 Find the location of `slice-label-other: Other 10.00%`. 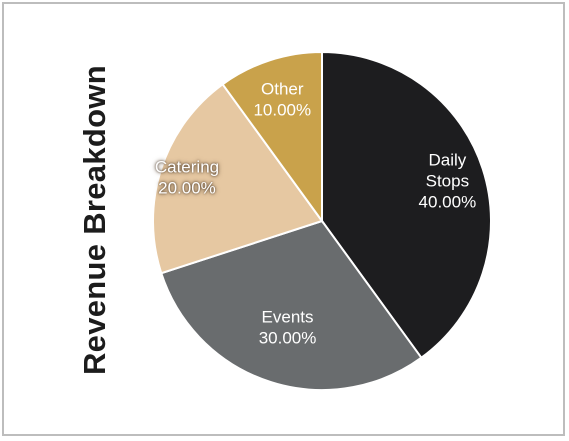

slice-label-other: Other 10.00% is located at coordinates (282, 99).